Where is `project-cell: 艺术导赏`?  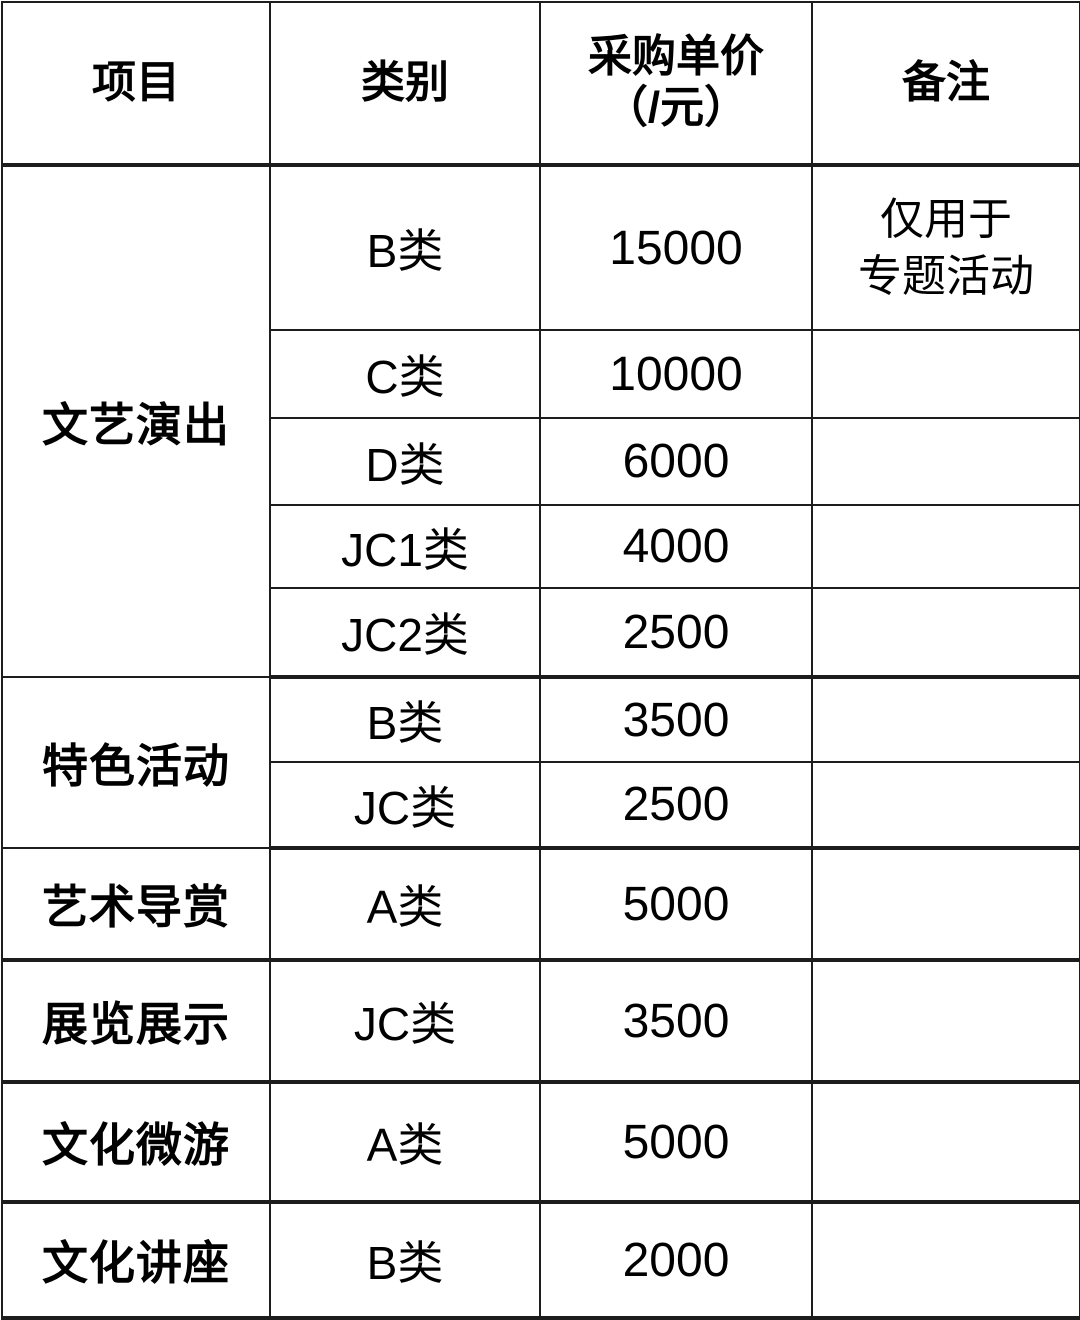 project-cell: 艺术导赏 is located at coordinates (136, 904).